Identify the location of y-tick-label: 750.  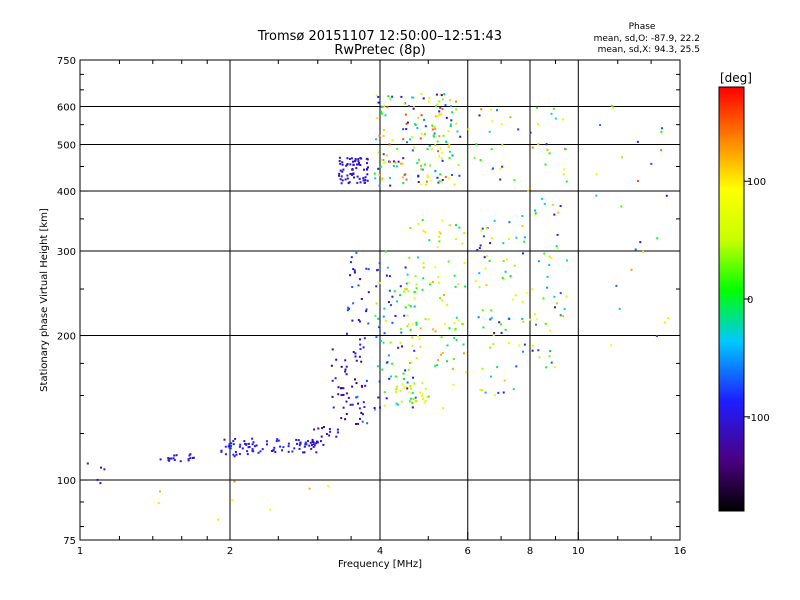
(66, 61).